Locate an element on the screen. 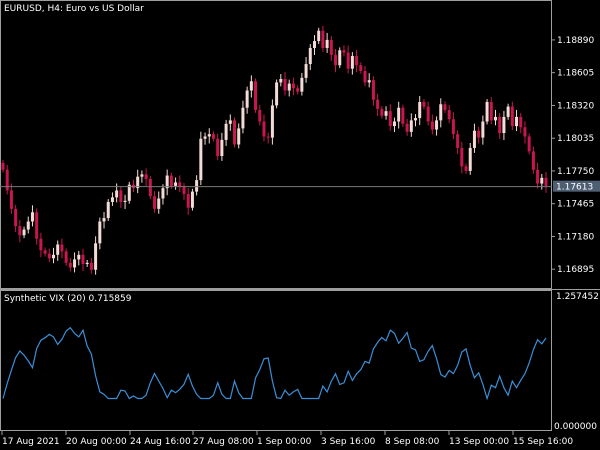 The height and width of the screenshot is (450, 600). indicator-bottom-value: 0.000000 is located at coordinates (575, 427).